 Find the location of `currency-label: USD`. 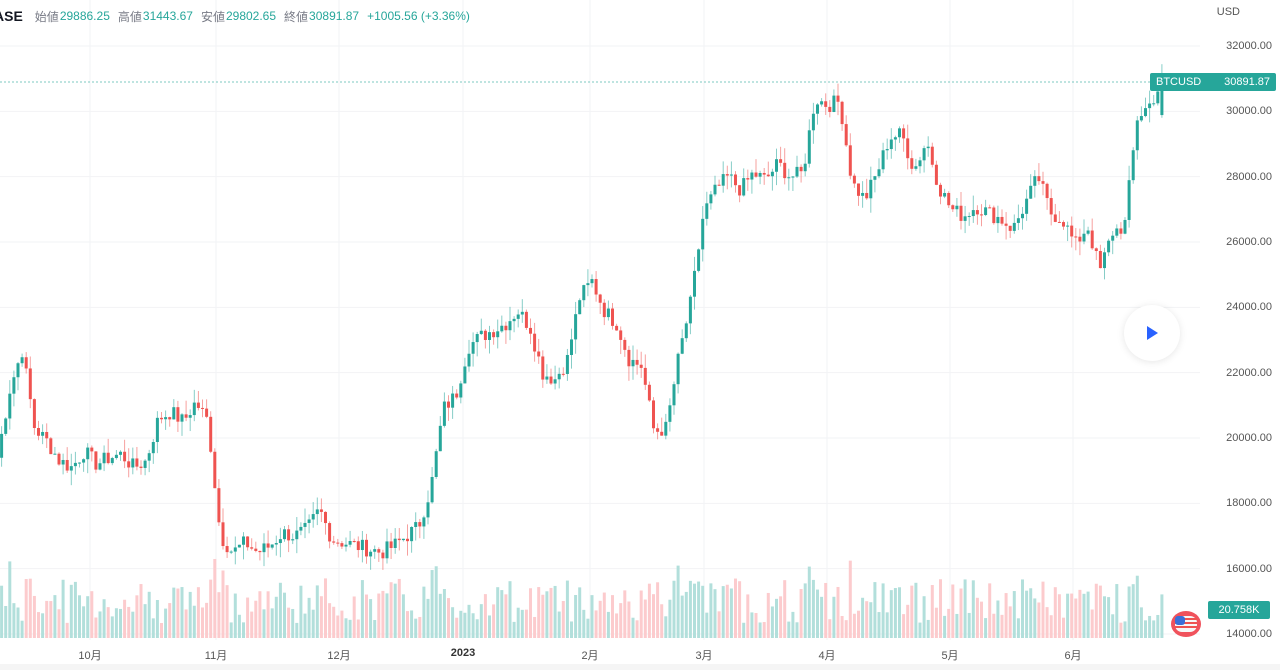

currency-label: USD is located at coordinates (1228, 12).